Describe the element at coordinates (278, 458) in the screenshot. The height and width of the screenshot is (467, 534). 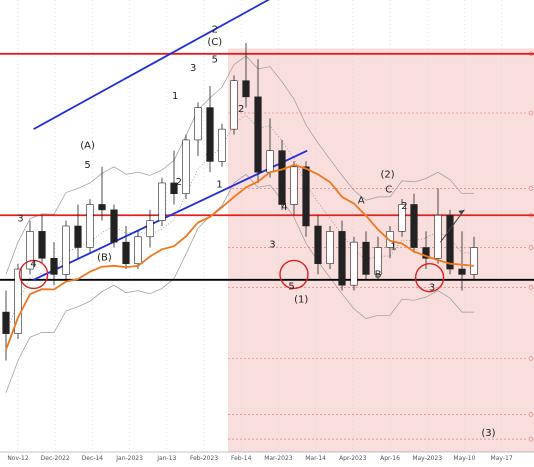
I see `x-tick-label: Mar-2023` at that location.